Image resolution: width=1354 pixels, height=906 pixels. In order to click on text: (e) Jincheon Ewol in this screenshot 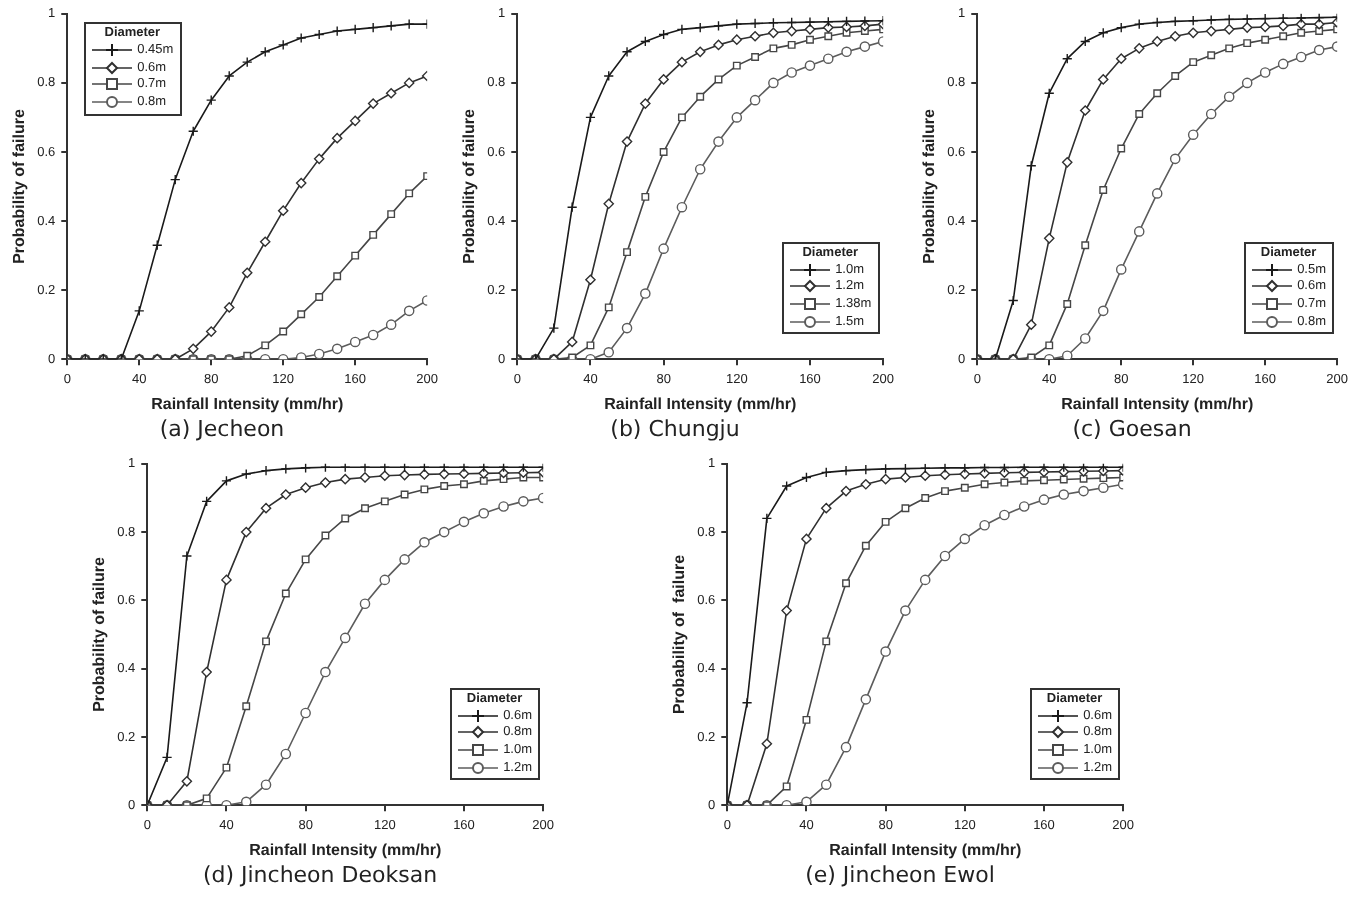, I will do `click(900, 875)`.